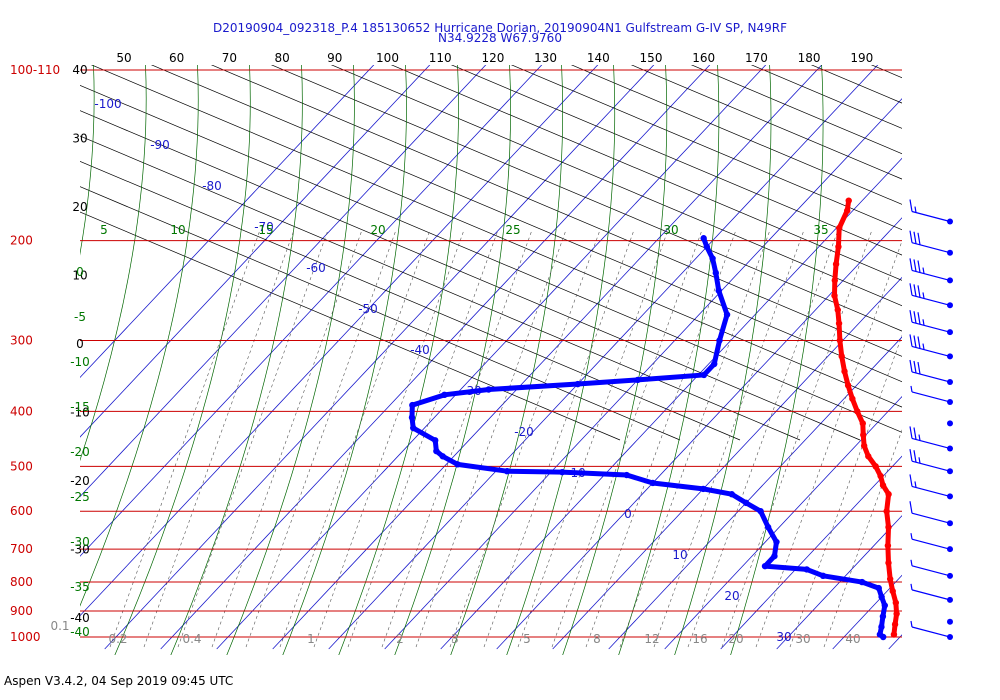  What do you see at coordinates (699, 639) in the screenshot?
I see `mixing-ratio-label: 16` at bounding box center [699, 639].